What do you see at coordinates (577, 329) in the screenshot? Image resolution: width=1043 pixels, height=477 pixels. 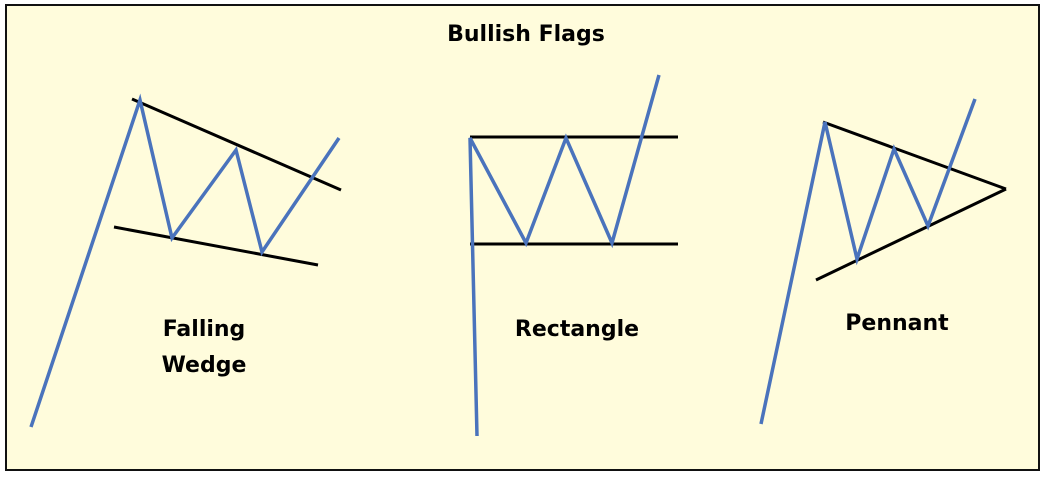 I see `rectangle-label: Rectangle` at bounding box center [577, 329].